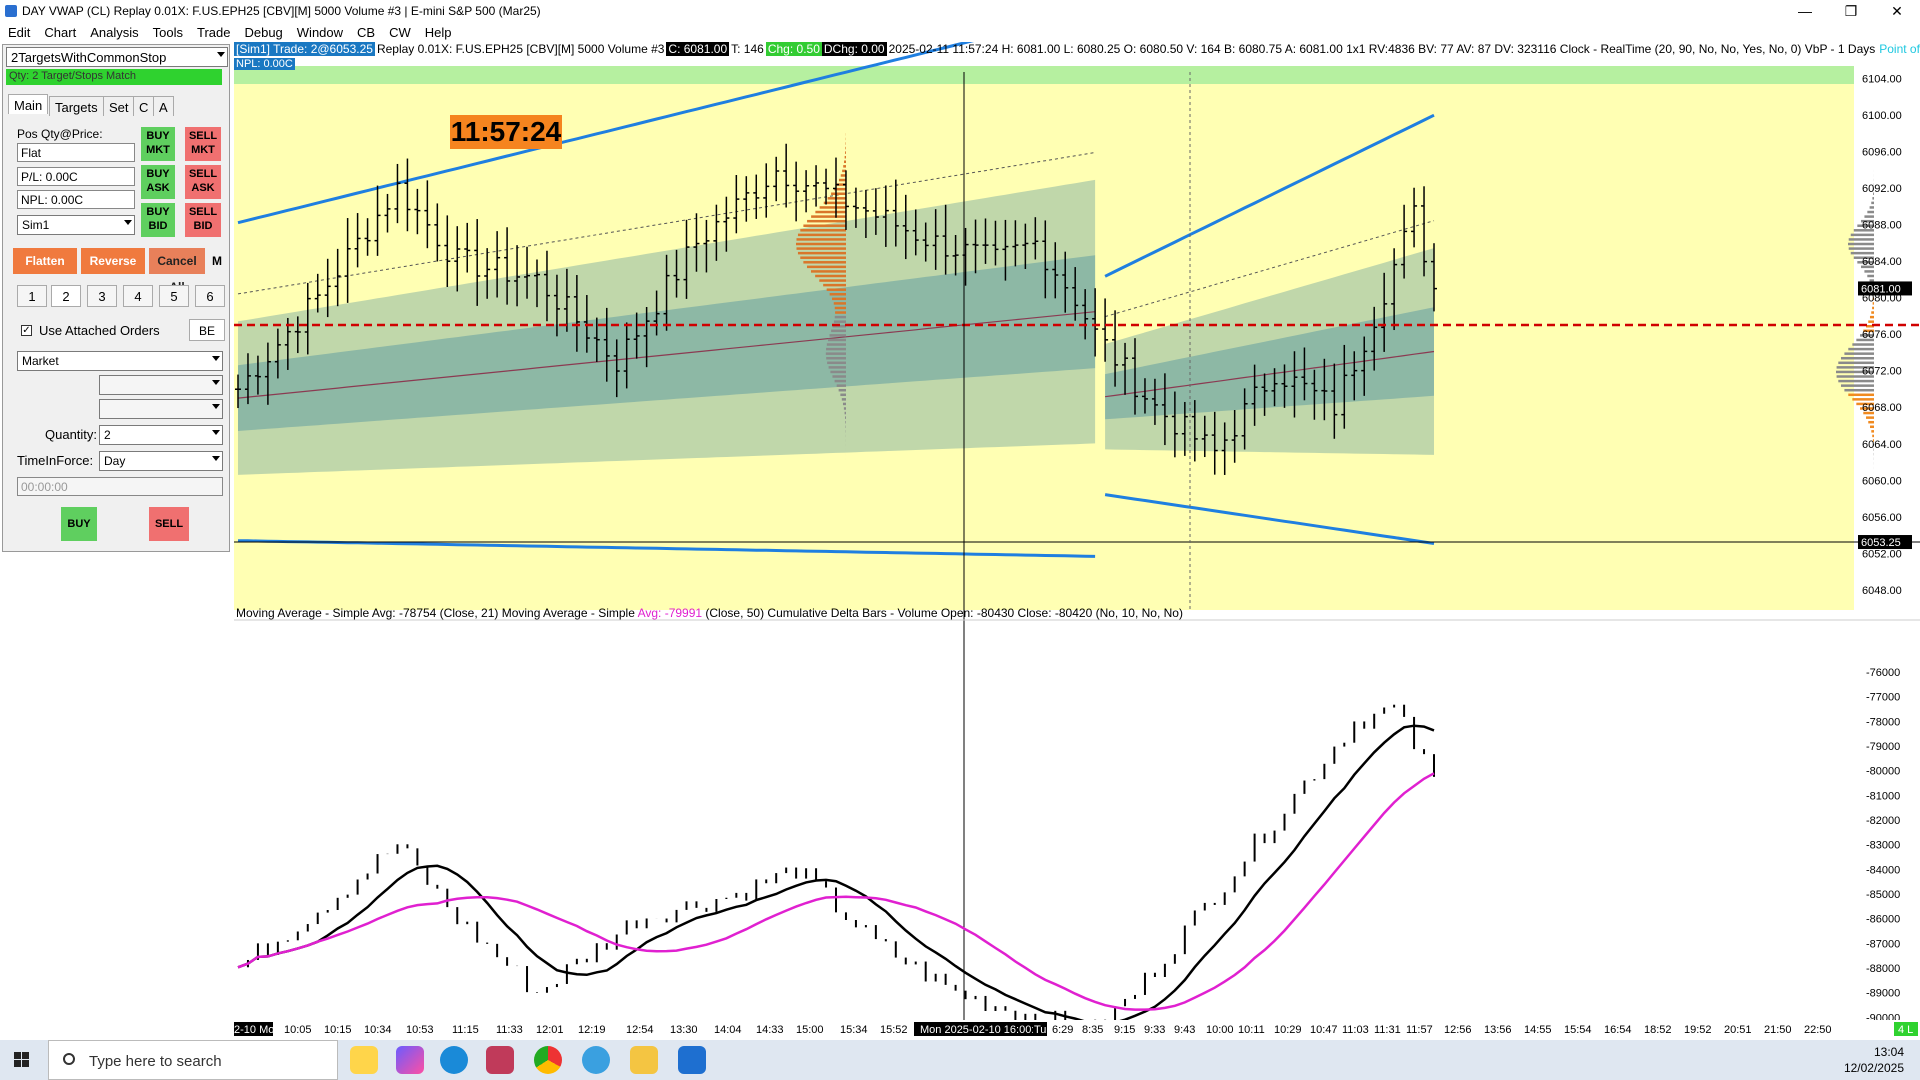 The width and height of the screenshot is (1920, 1080). I want to click on be-button: BE, so click(207, 330).